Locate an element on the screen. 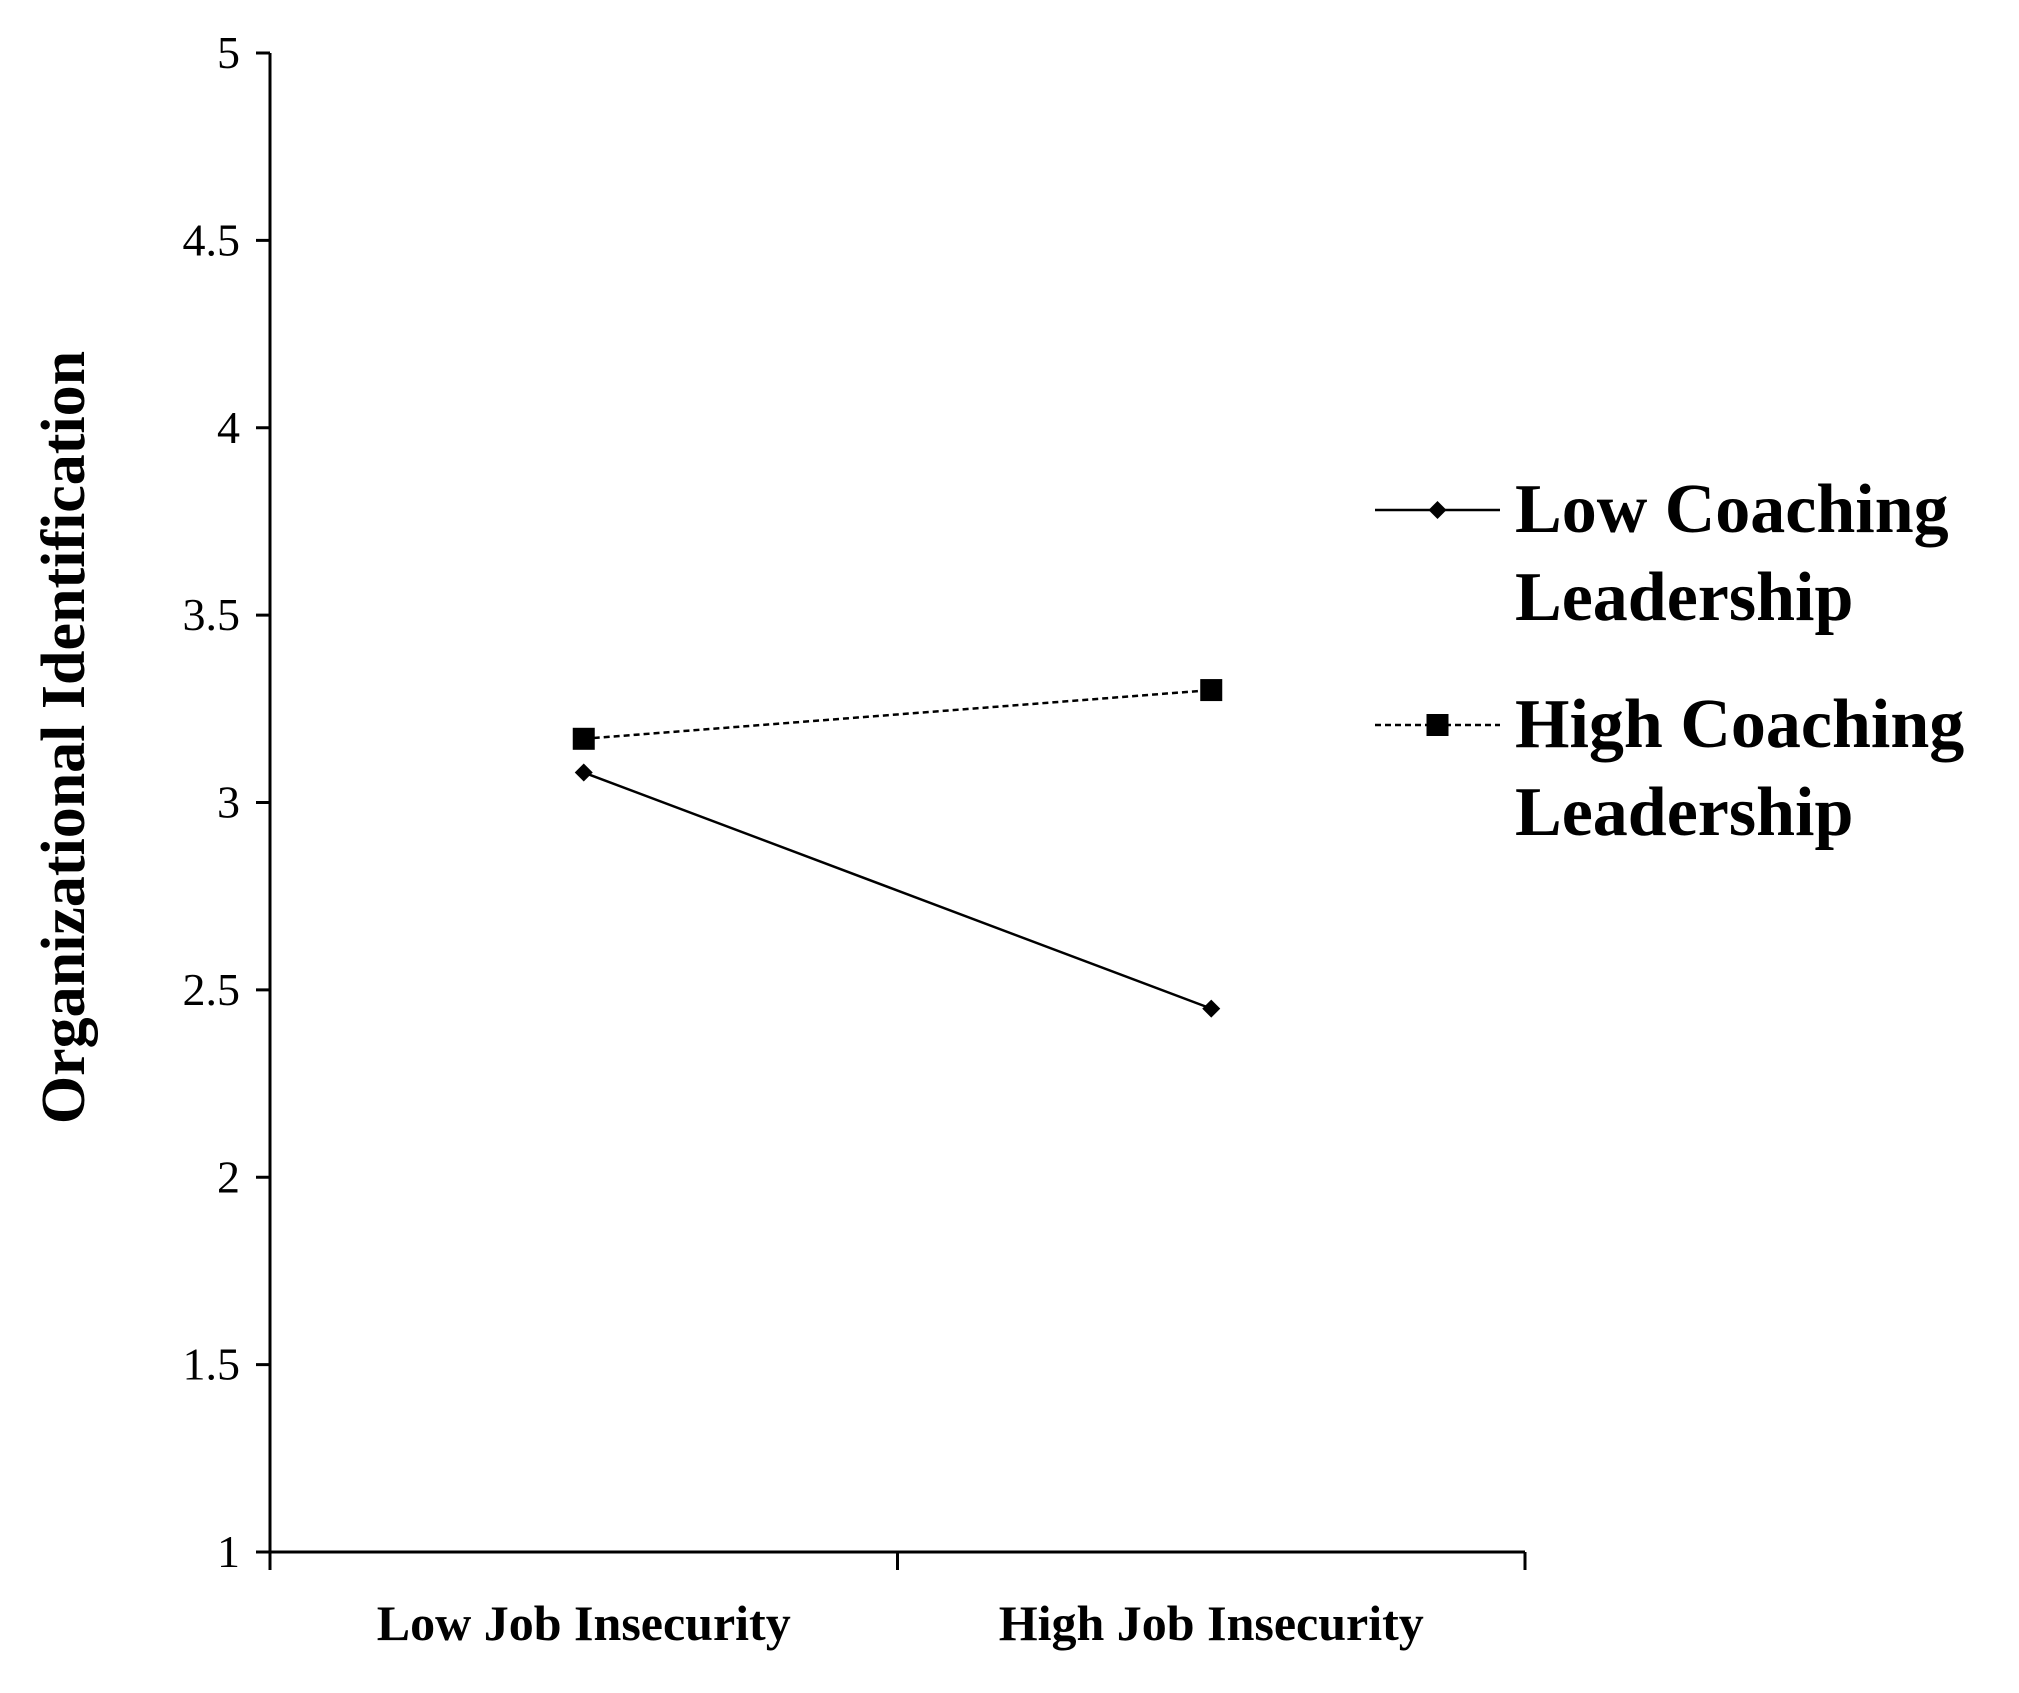  y-ticks: 1 1.5 2 2.5 3 3.5 4 4.5 5 is located at coordinates (226, 802).